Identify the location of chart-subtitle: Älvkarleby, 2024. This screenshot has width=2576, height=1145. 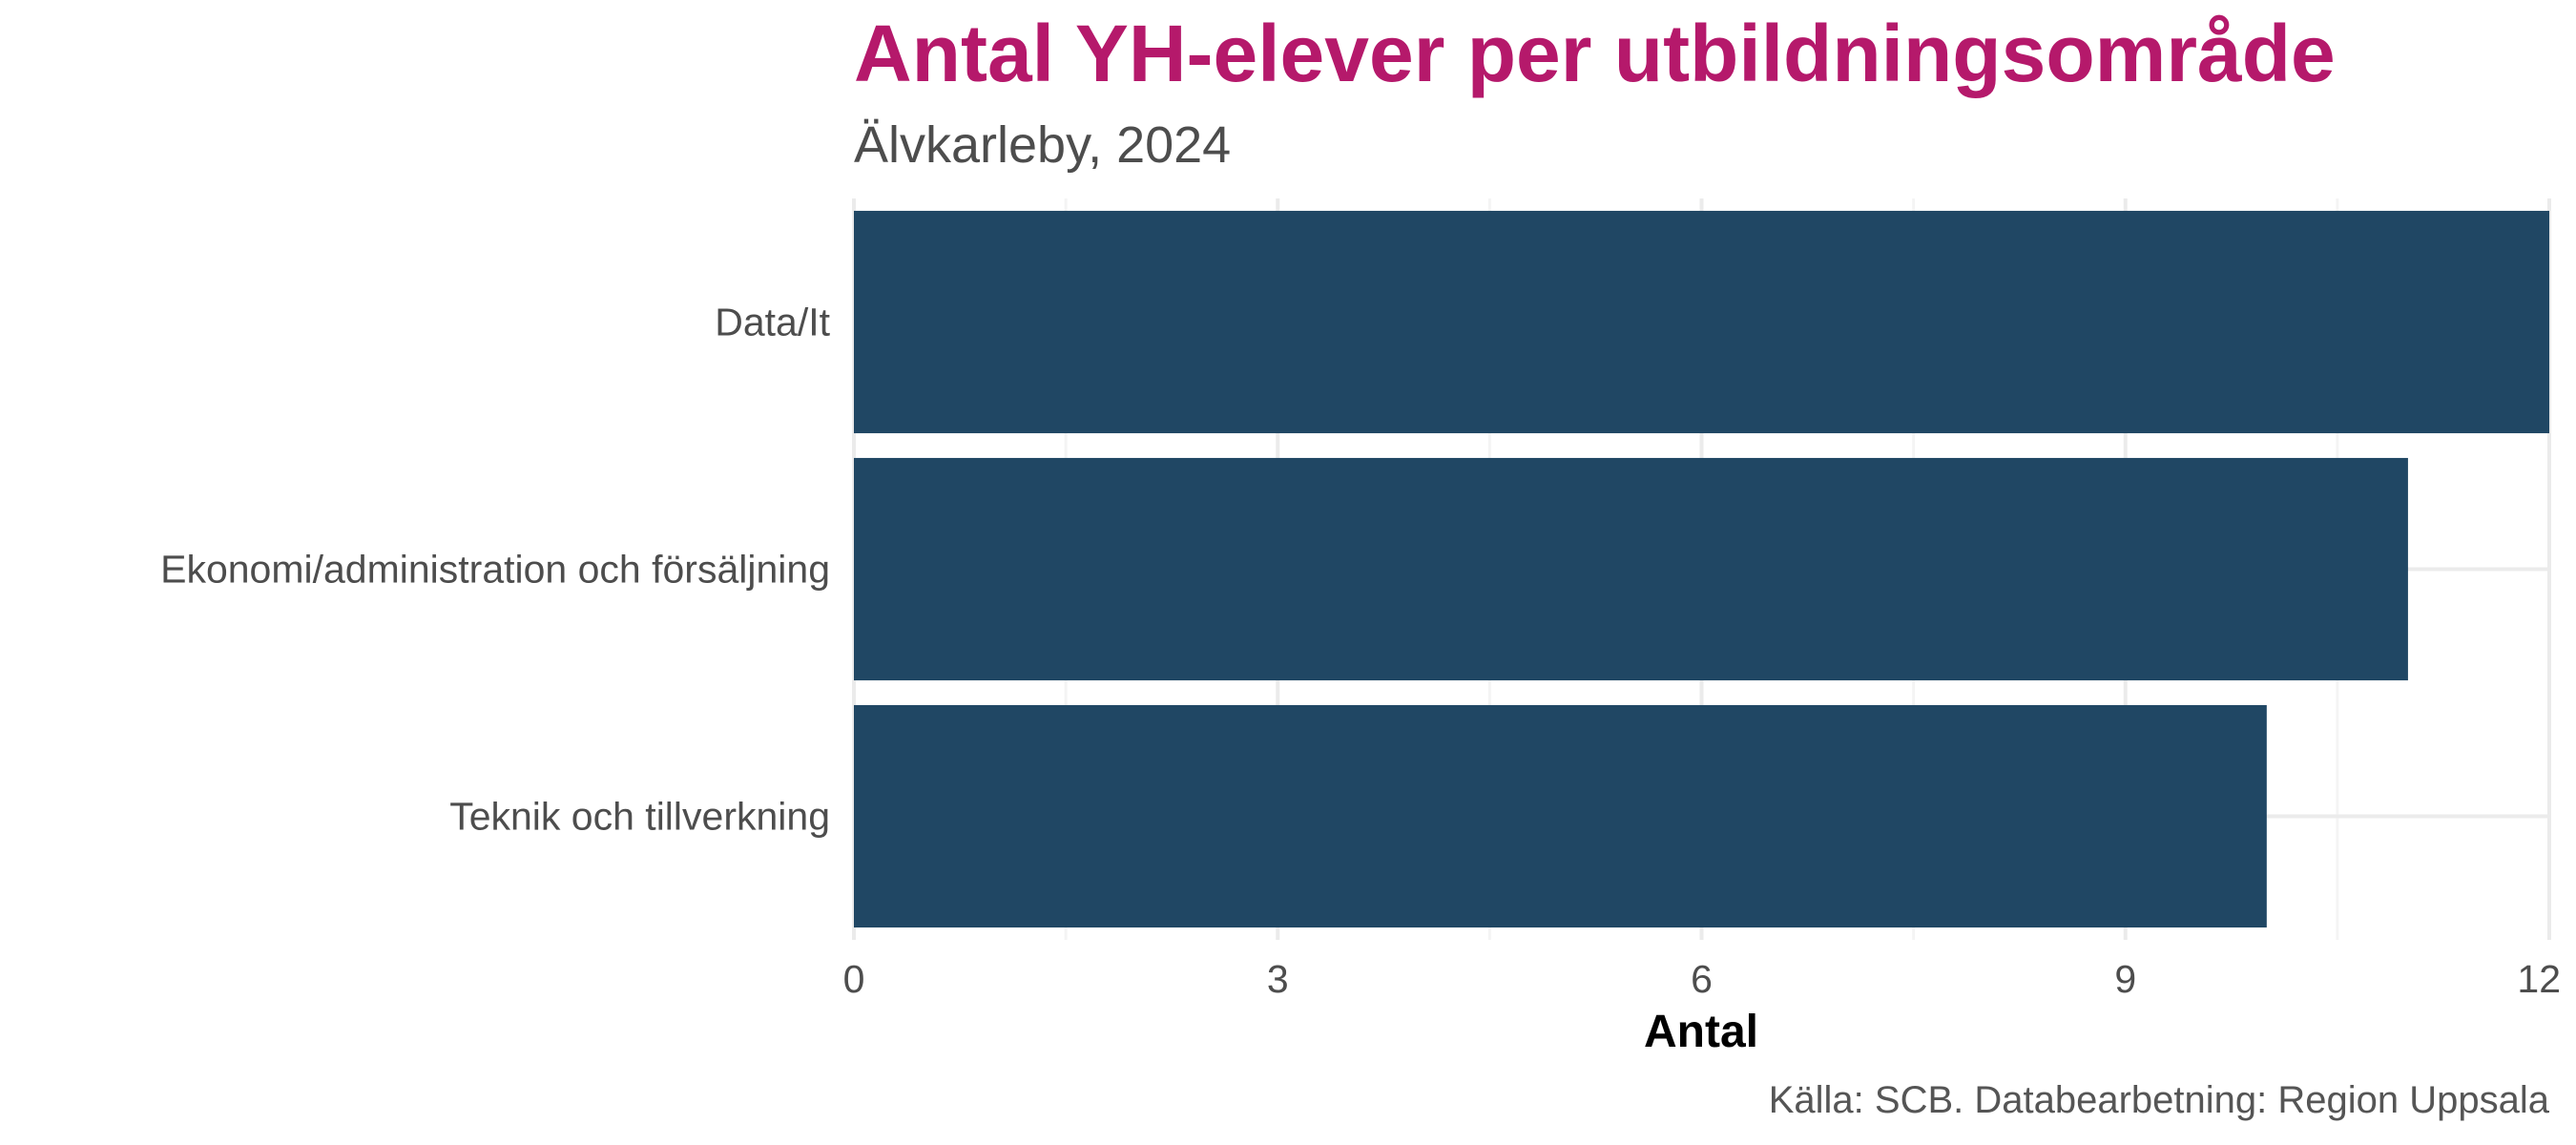
(1042, 145).